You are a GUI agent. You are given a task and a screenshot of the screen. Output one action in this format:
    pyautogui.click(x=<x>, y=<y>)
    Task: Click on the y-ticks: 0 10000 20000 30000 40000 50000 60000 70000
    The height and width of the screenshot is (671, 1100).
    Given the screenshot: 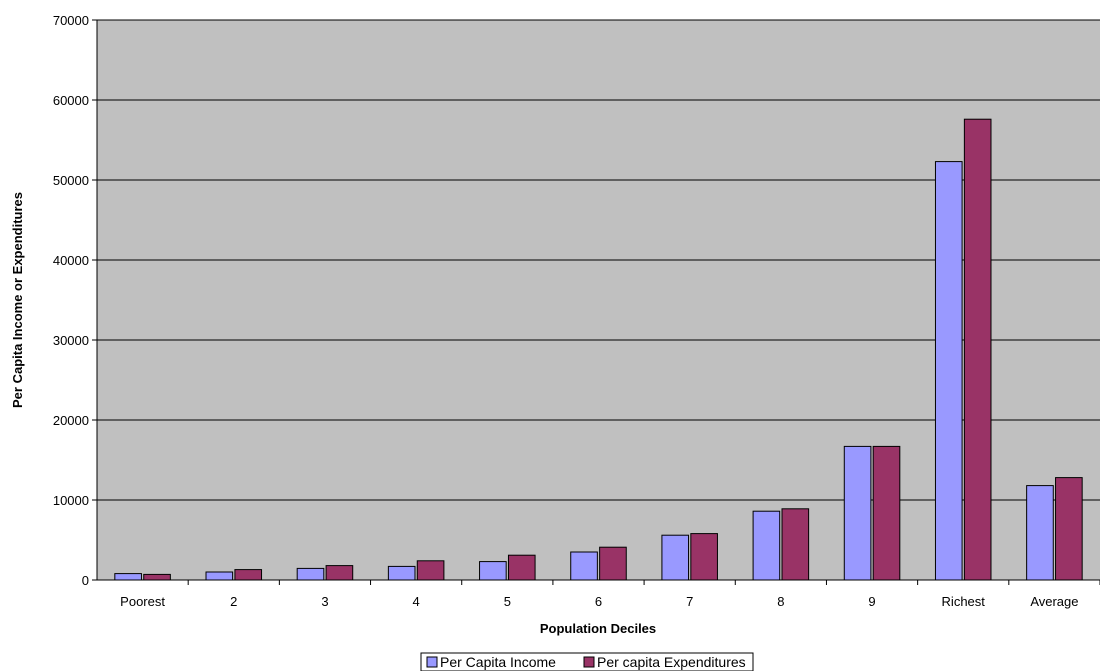 What is the action you would take?
    pyautogui.click(x=75, y=300)
    